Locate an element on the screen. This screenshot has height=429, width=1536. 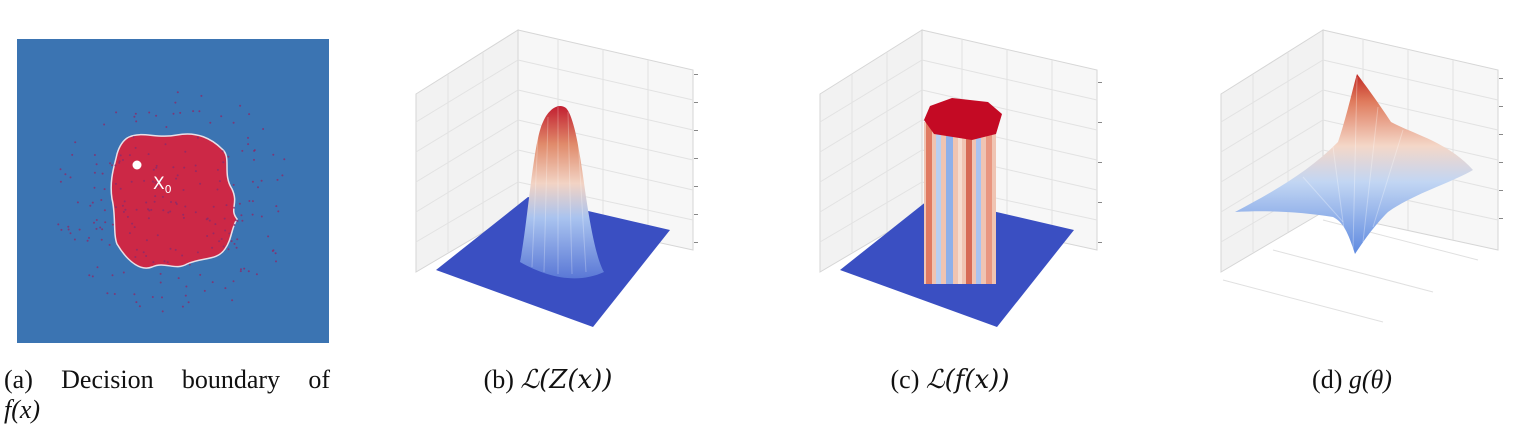
caption-d-math: g(θ) is located at coordinates (1370, 379).